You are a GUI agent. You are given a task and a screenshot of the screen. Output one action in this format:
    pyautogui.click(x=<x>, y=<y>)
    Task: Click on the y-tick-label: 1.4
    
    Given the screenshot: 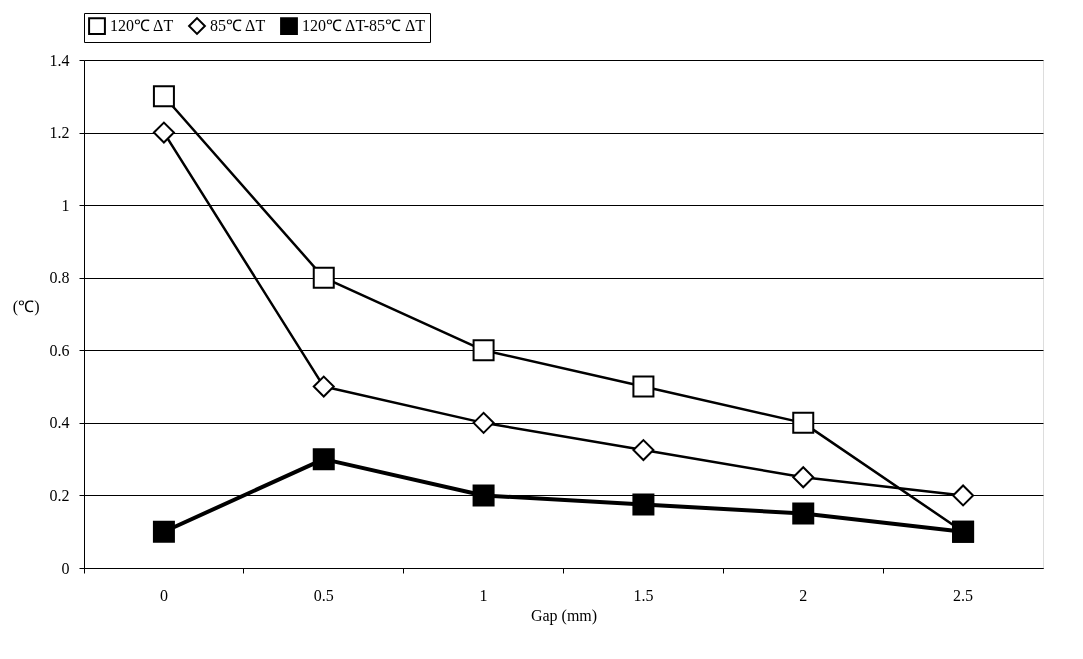 What is the action you would take?
    pyautogui.click(x=59, y=60)
    